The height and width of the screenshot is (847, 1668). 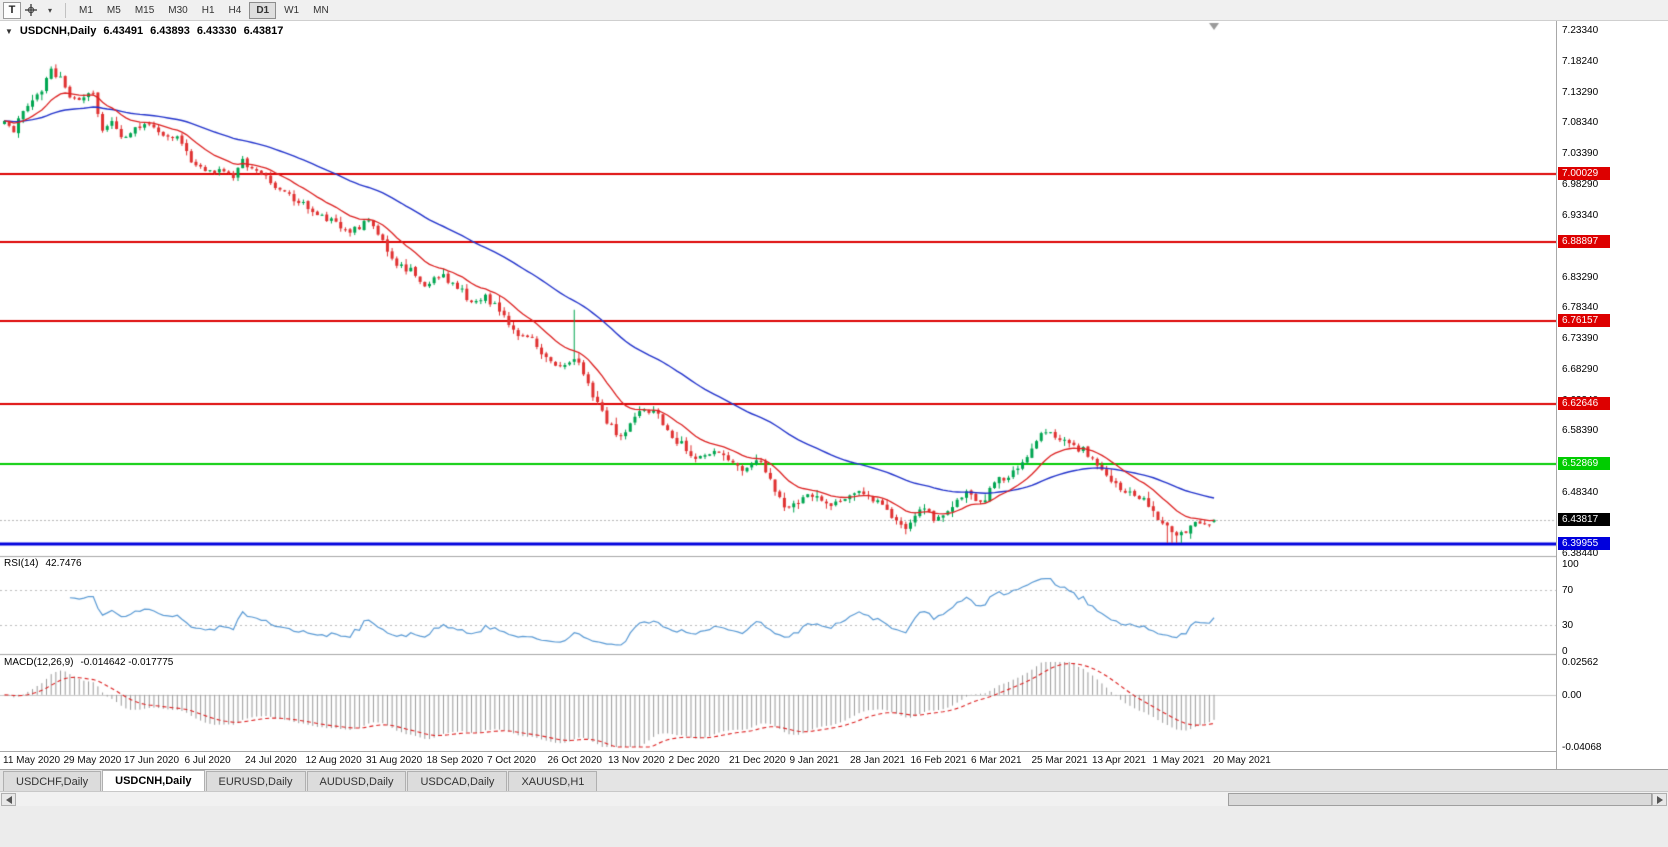 What do you see at coordinates (292, 10) in the screenshot?
I see `timeframe-button-w1: W1` at bounding box center [292, 10].